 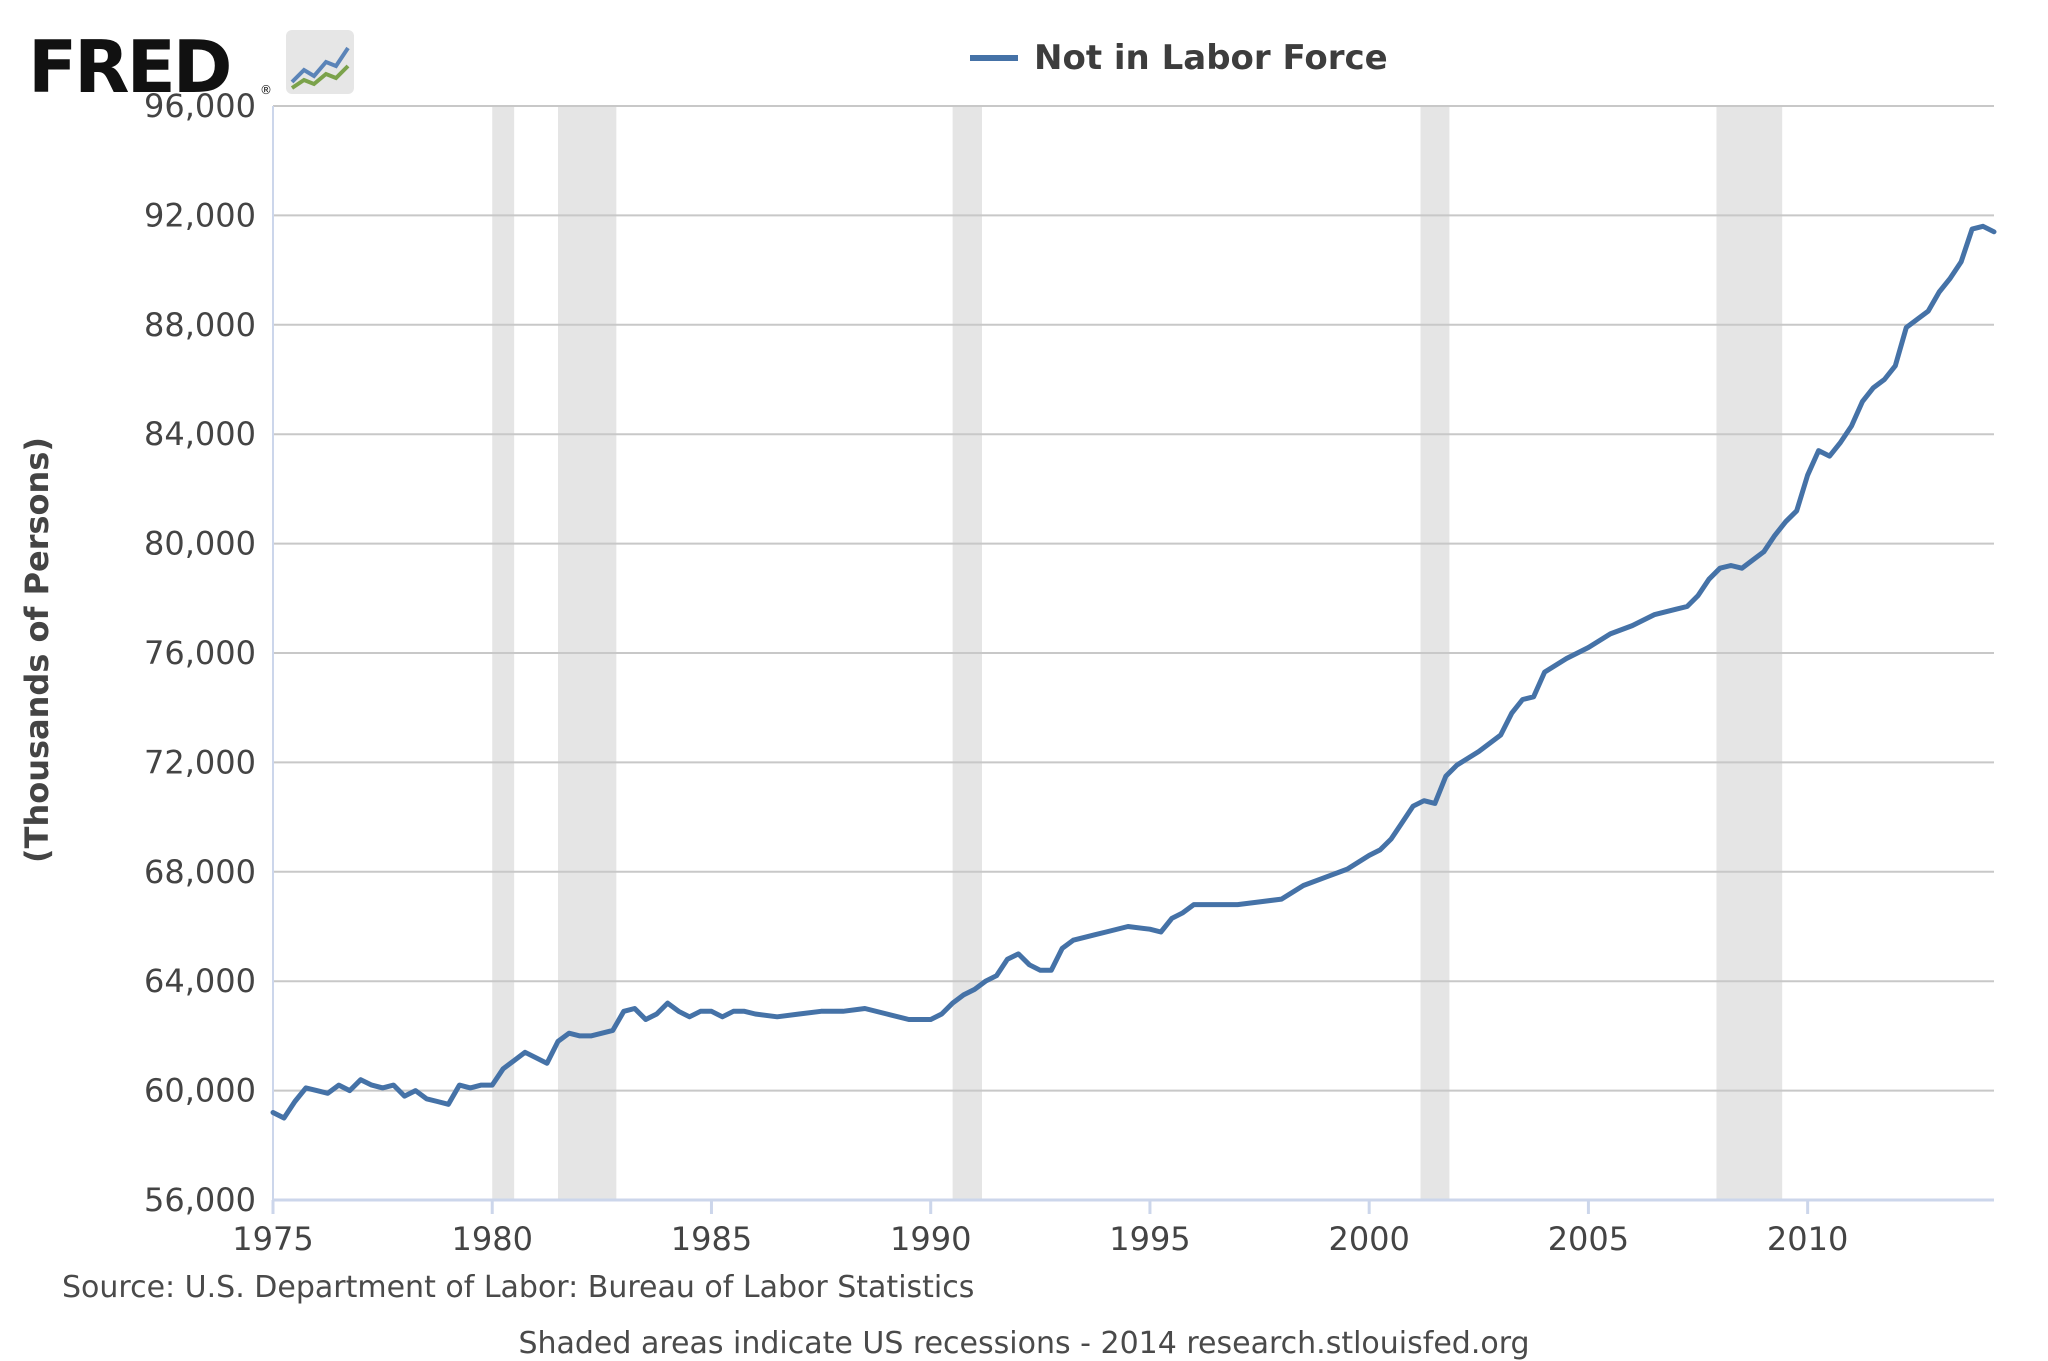 I want to click on fred-logo: FRED ®, so click(x=191, y=63).